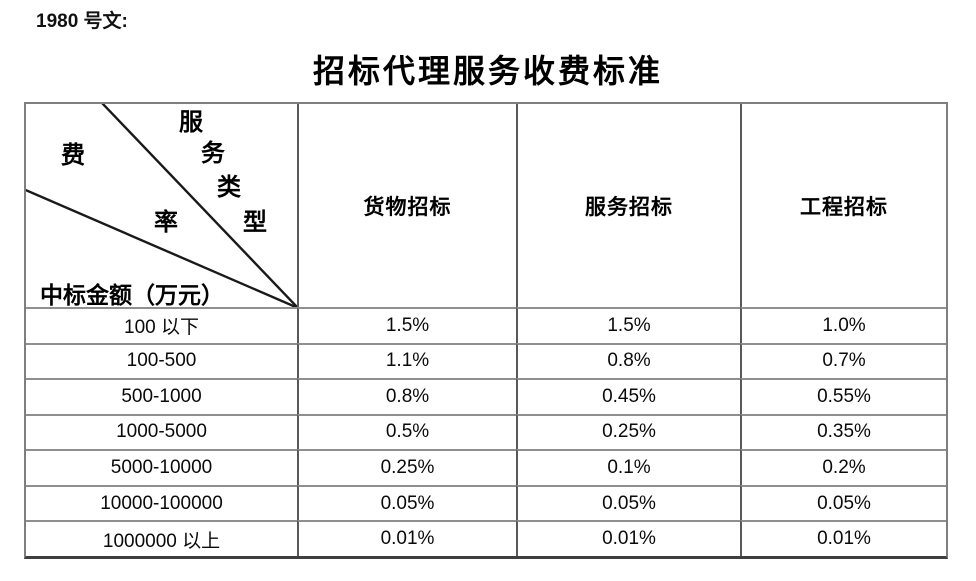  Describe the element at coordinates (161, 360) in the screenshot. I see `row-label: 100-500` at that location.